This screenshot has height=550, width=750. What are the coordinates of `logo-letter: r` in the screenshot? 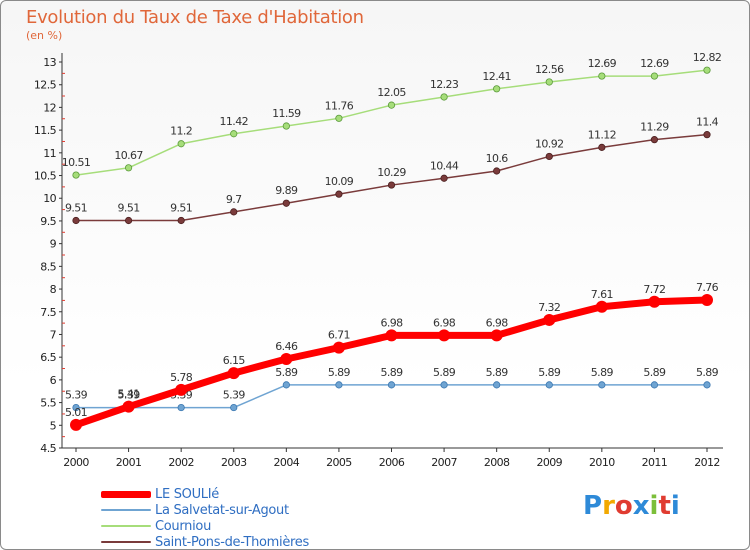 It's located at (608, 506).